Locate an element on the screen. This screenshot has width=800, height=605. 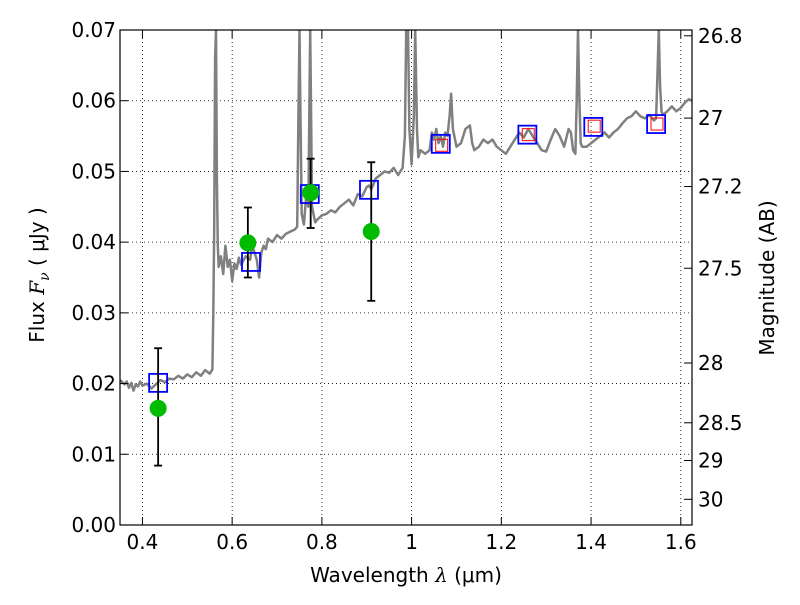
y2-tick-label: 27 is located at coordinates (710, 118).